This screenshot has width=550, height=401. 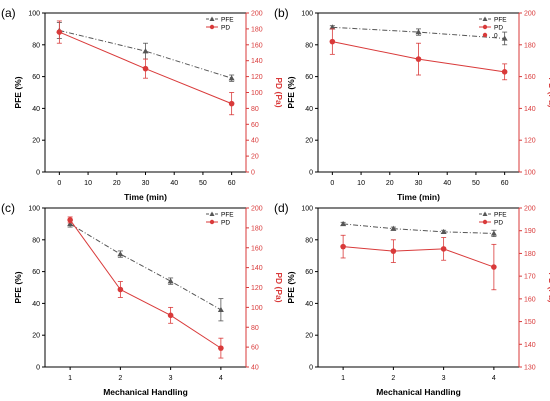 What do you see at coordinates (255, 157) in the screenshot?
I see `y2-tick-label: 20` at bounding box center [255, 157].